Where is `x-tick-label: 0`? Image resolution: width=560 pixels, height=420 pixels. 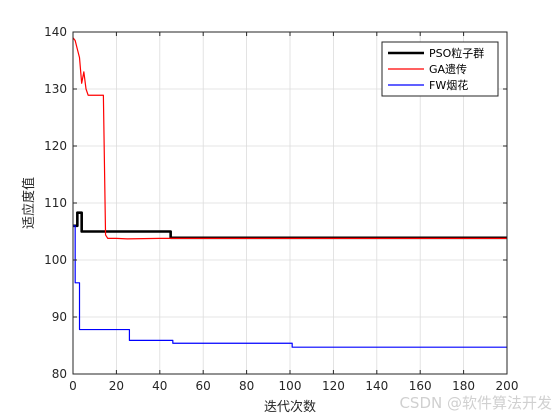 x-tick-label: 0 is located at coordinates (73, 386).